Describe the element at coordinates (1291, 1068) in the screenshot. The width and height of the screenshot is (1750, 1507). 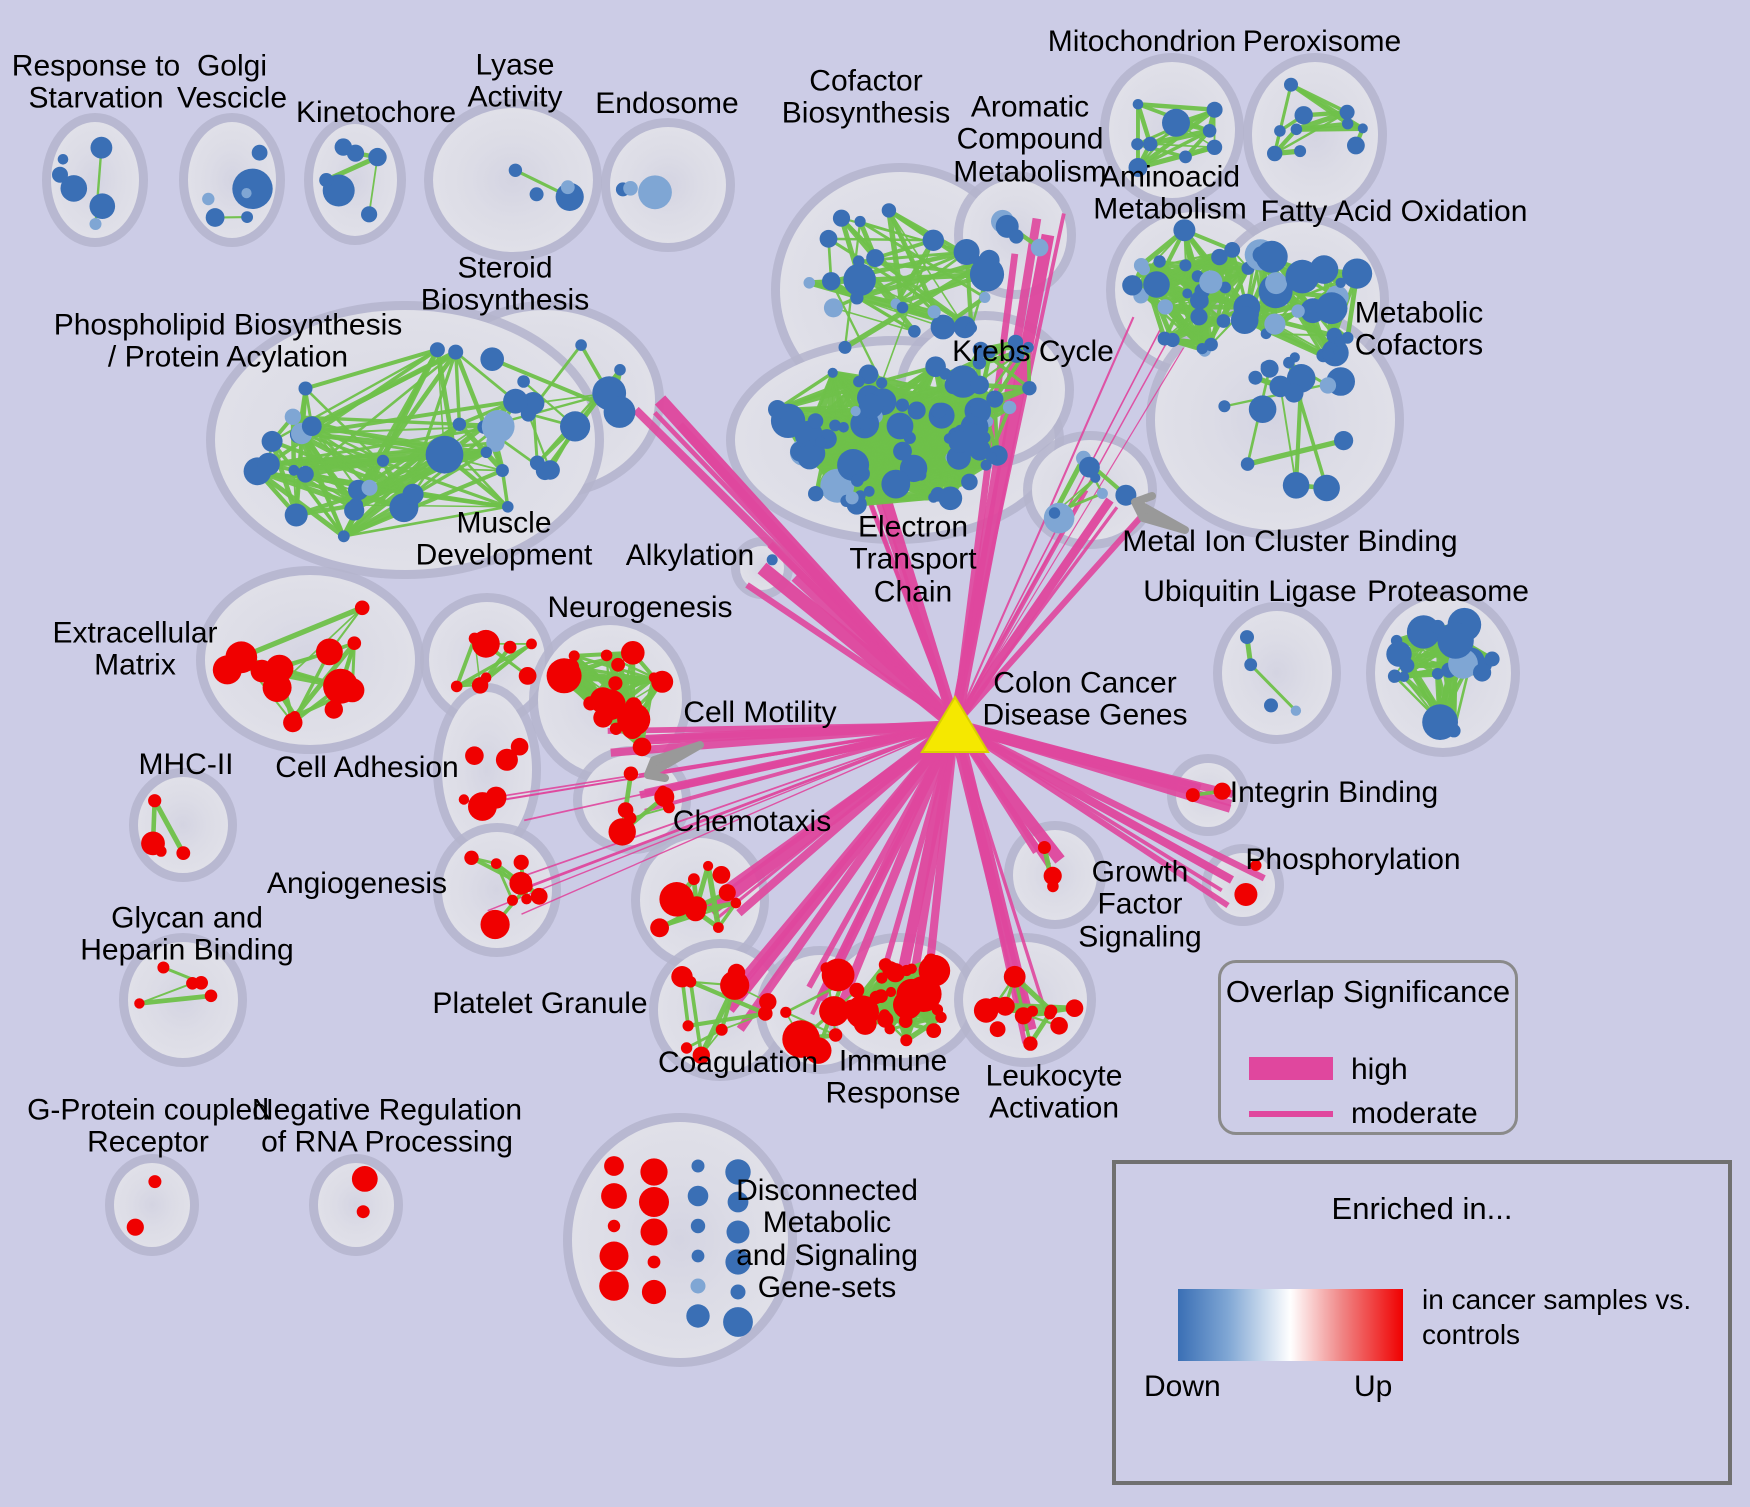
I see `legend-high-swatch` at that location.